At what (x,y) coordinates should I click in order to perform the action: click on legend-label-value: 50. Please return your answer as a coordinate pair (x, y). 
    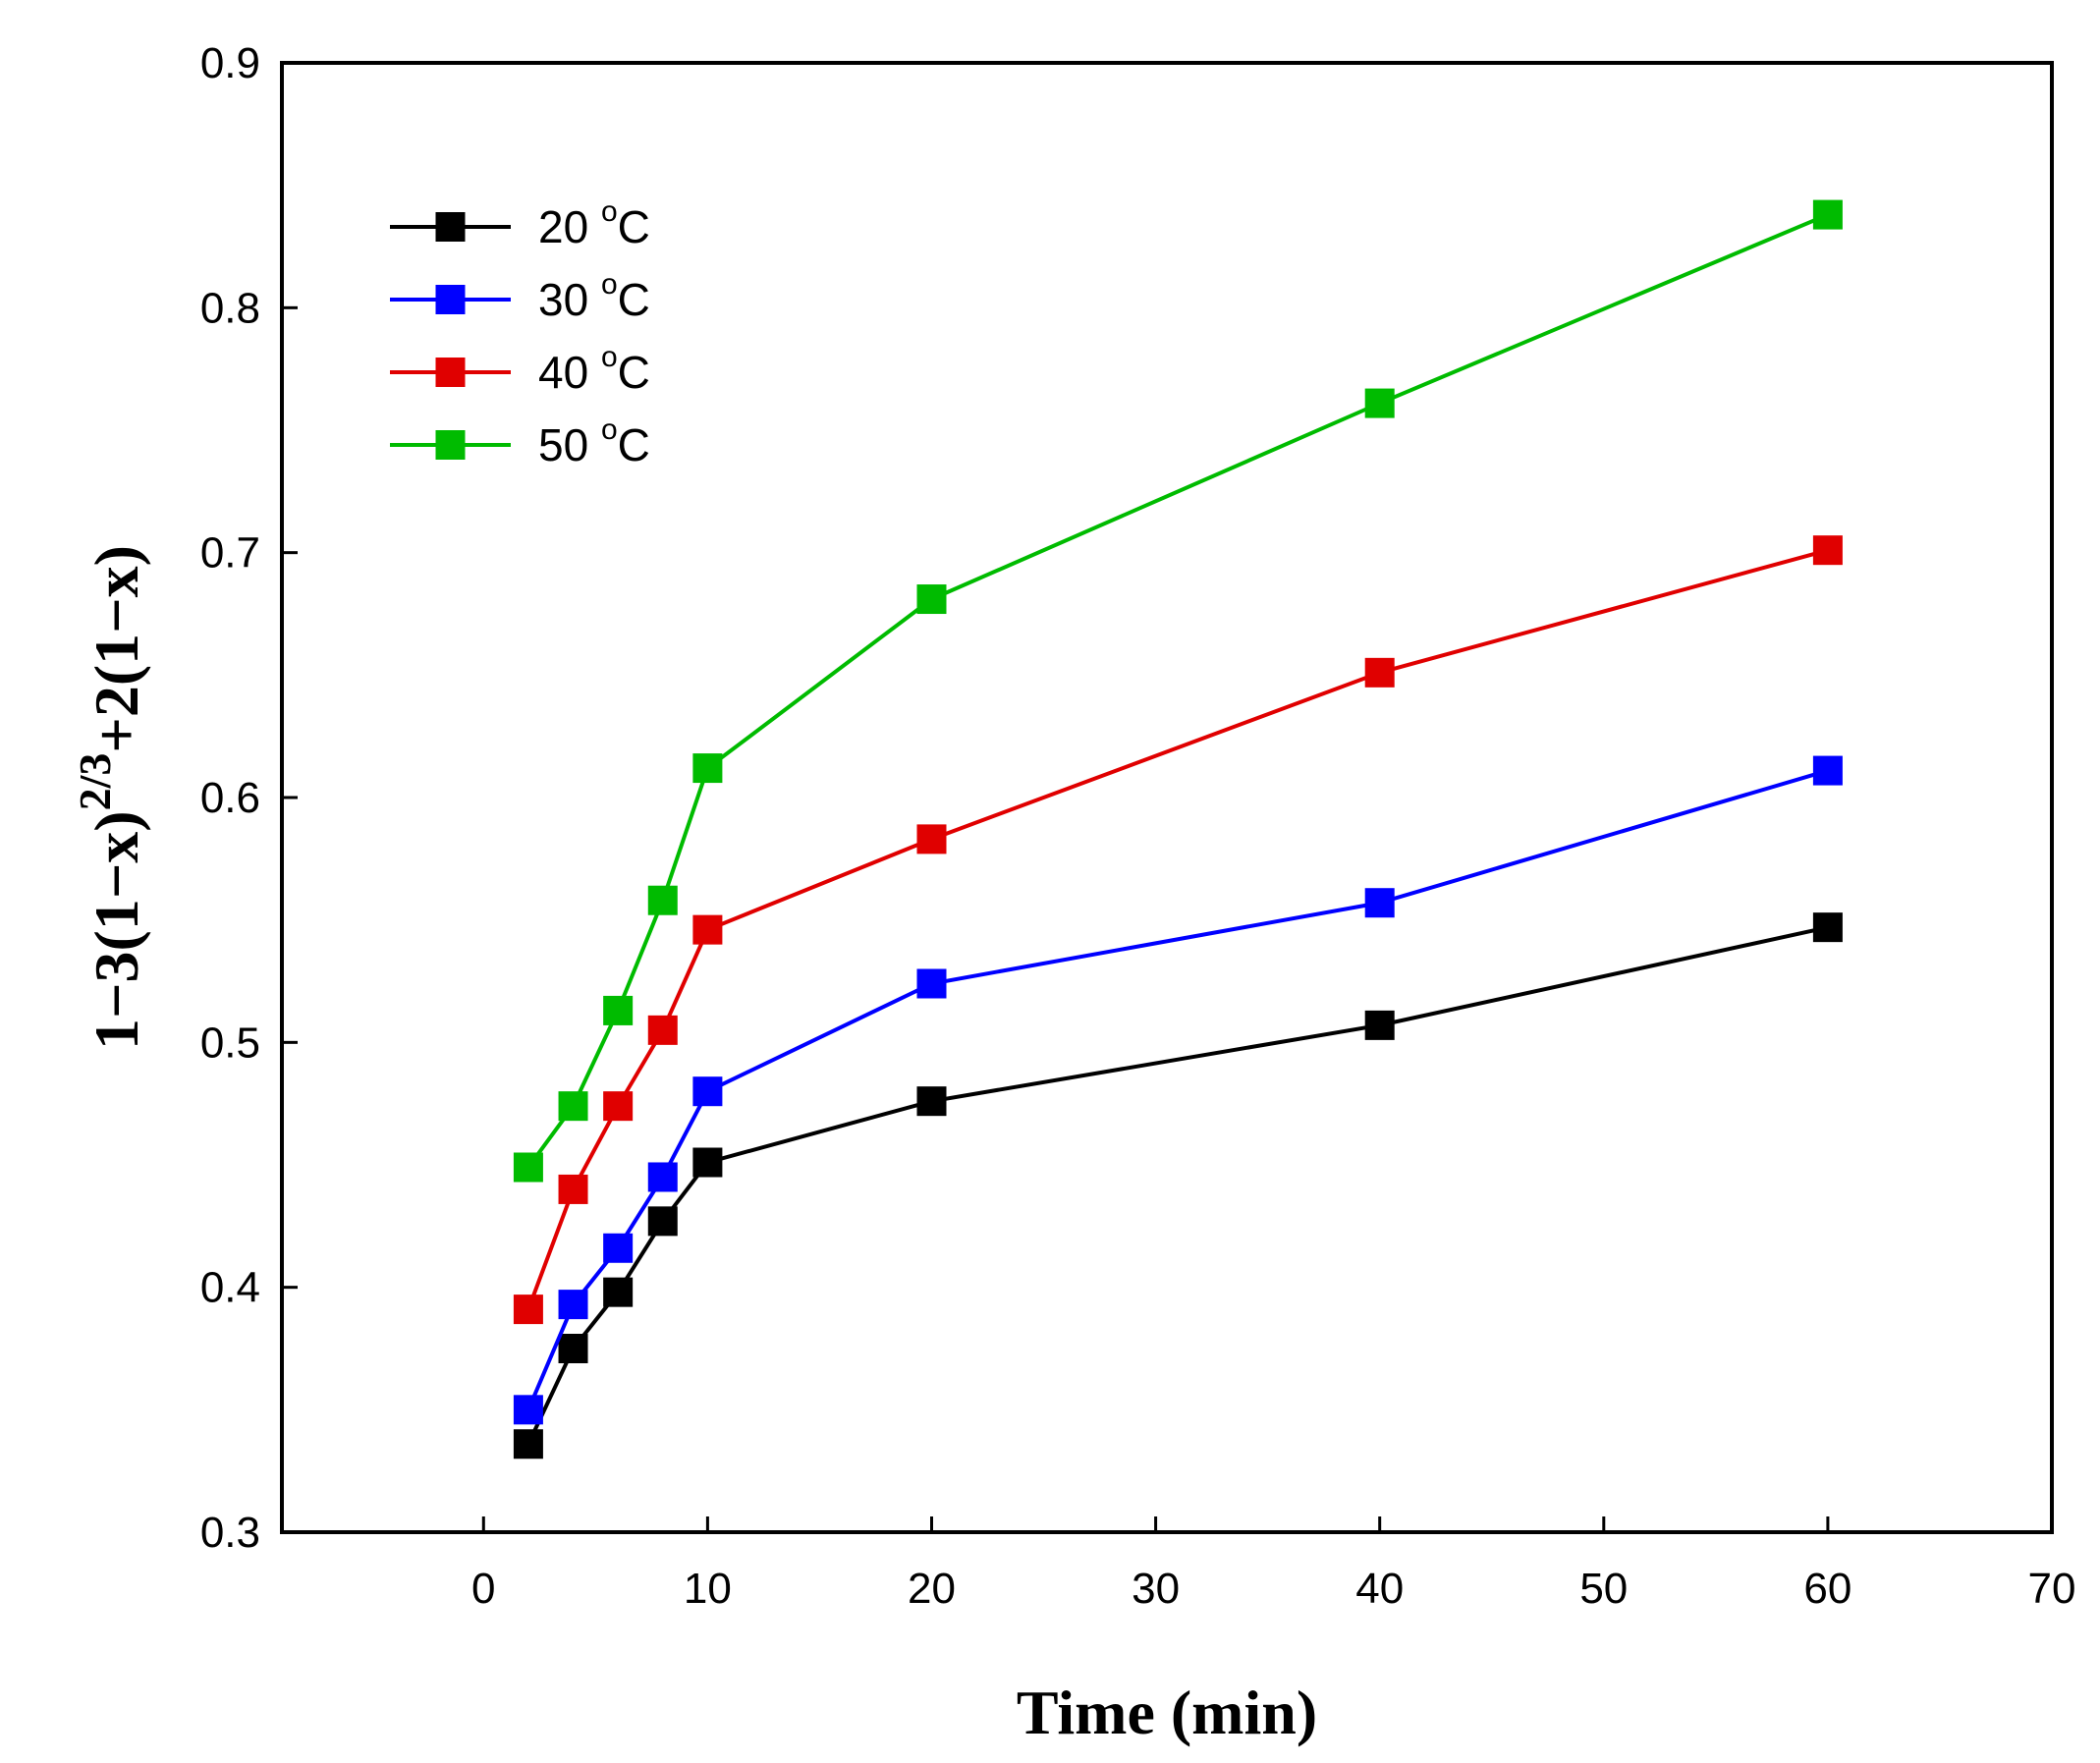
    Looking at the image, I should click on (569, 444).